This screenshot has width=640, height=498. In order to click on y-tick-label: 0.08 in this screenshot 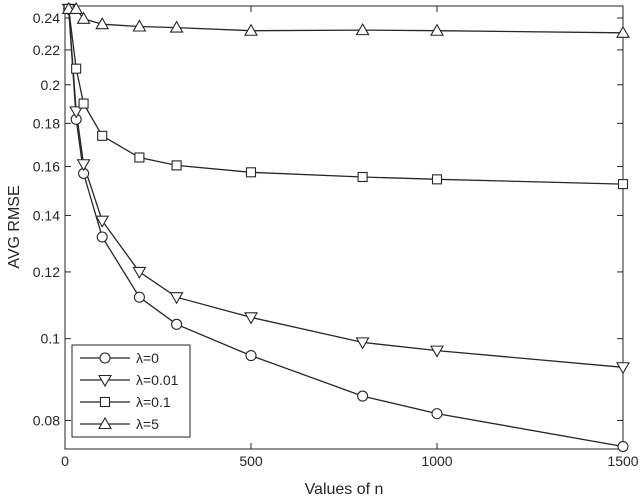, I will do `click(46, 420)`.